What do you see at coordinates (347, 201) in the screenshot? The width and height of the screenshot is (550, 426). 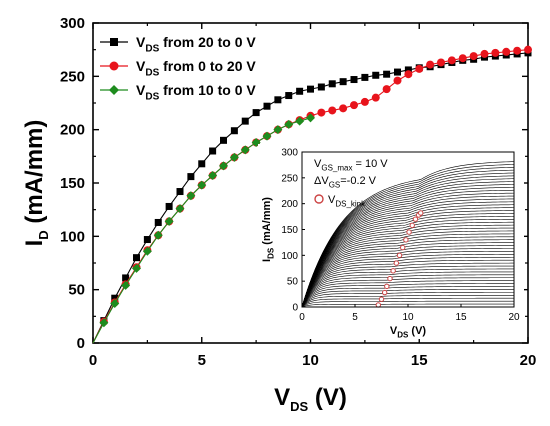 I see `inset-legend-label: VDS_kink` at bounding box center [347, 201].